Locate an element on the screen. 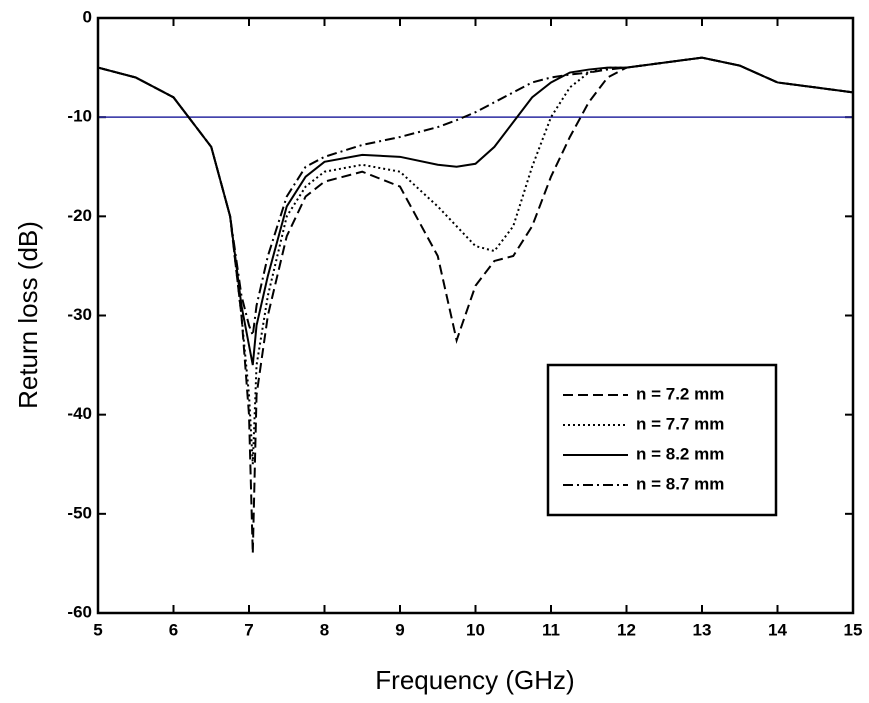  x-tick-label: 8 is located at coordinates (324, 629).